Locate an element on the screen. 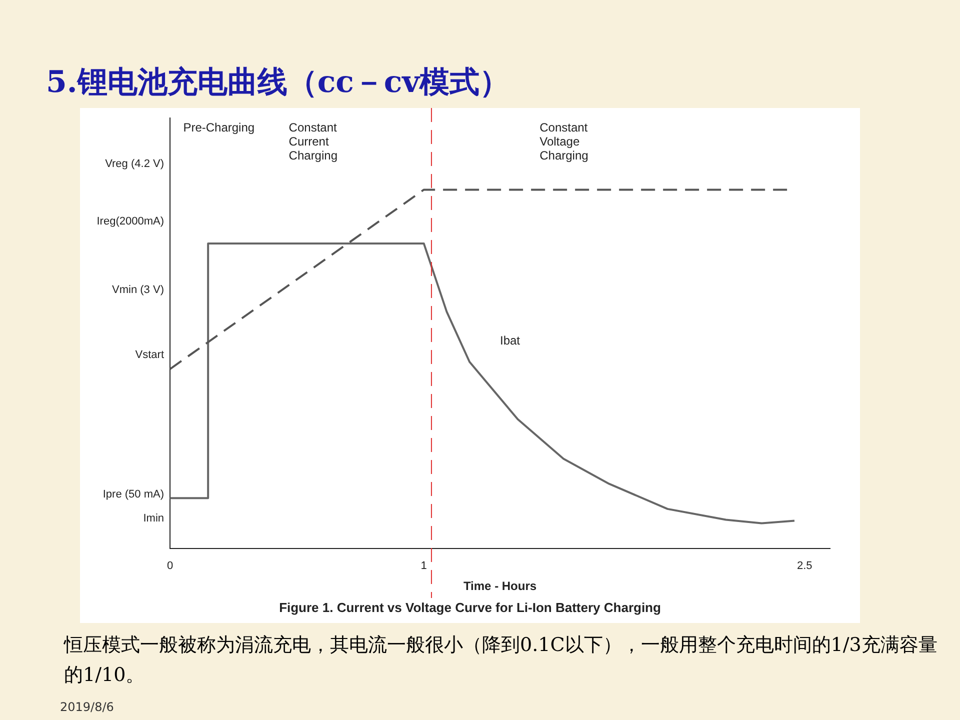  text: Vmin (3 V) is located at coordinates (138, 290).